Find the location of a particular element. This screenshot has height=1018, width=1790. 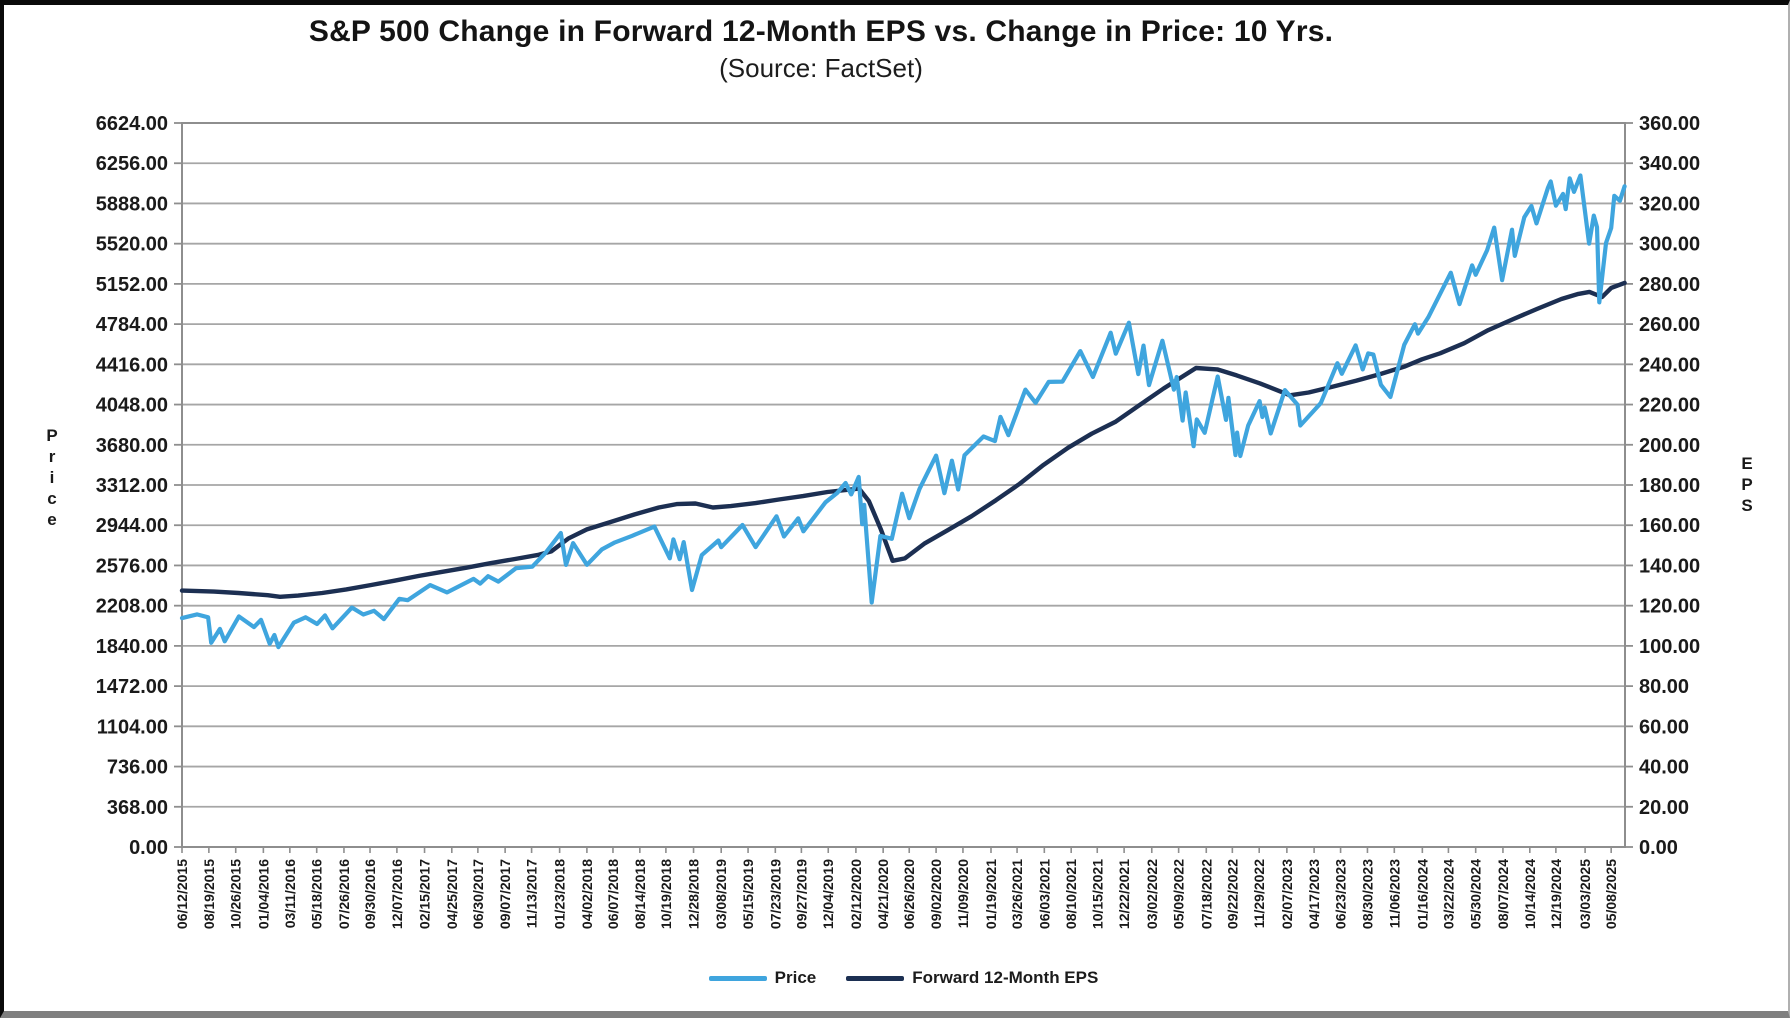

axis-title-letter: i is located at coordinates (52, 477).